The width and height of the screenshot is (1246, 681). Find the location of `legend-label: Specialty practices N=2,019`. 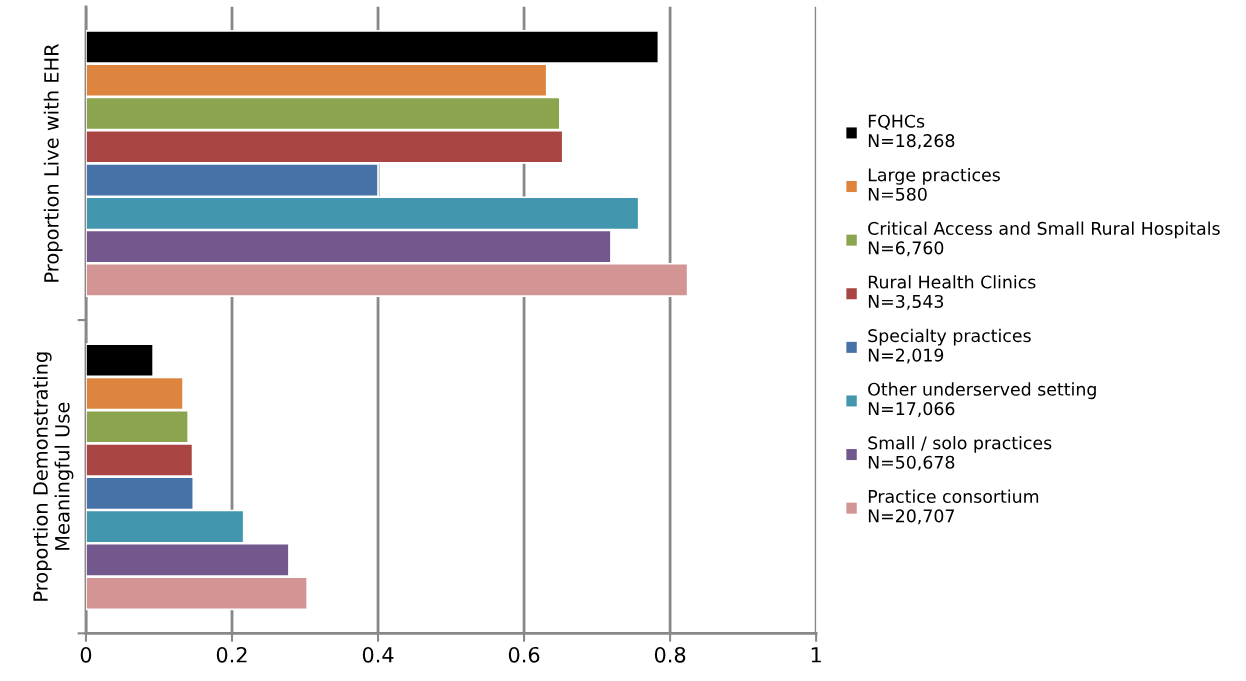

legend-label: Specialty practices N=2,019 is located at coordinates (949, 346).